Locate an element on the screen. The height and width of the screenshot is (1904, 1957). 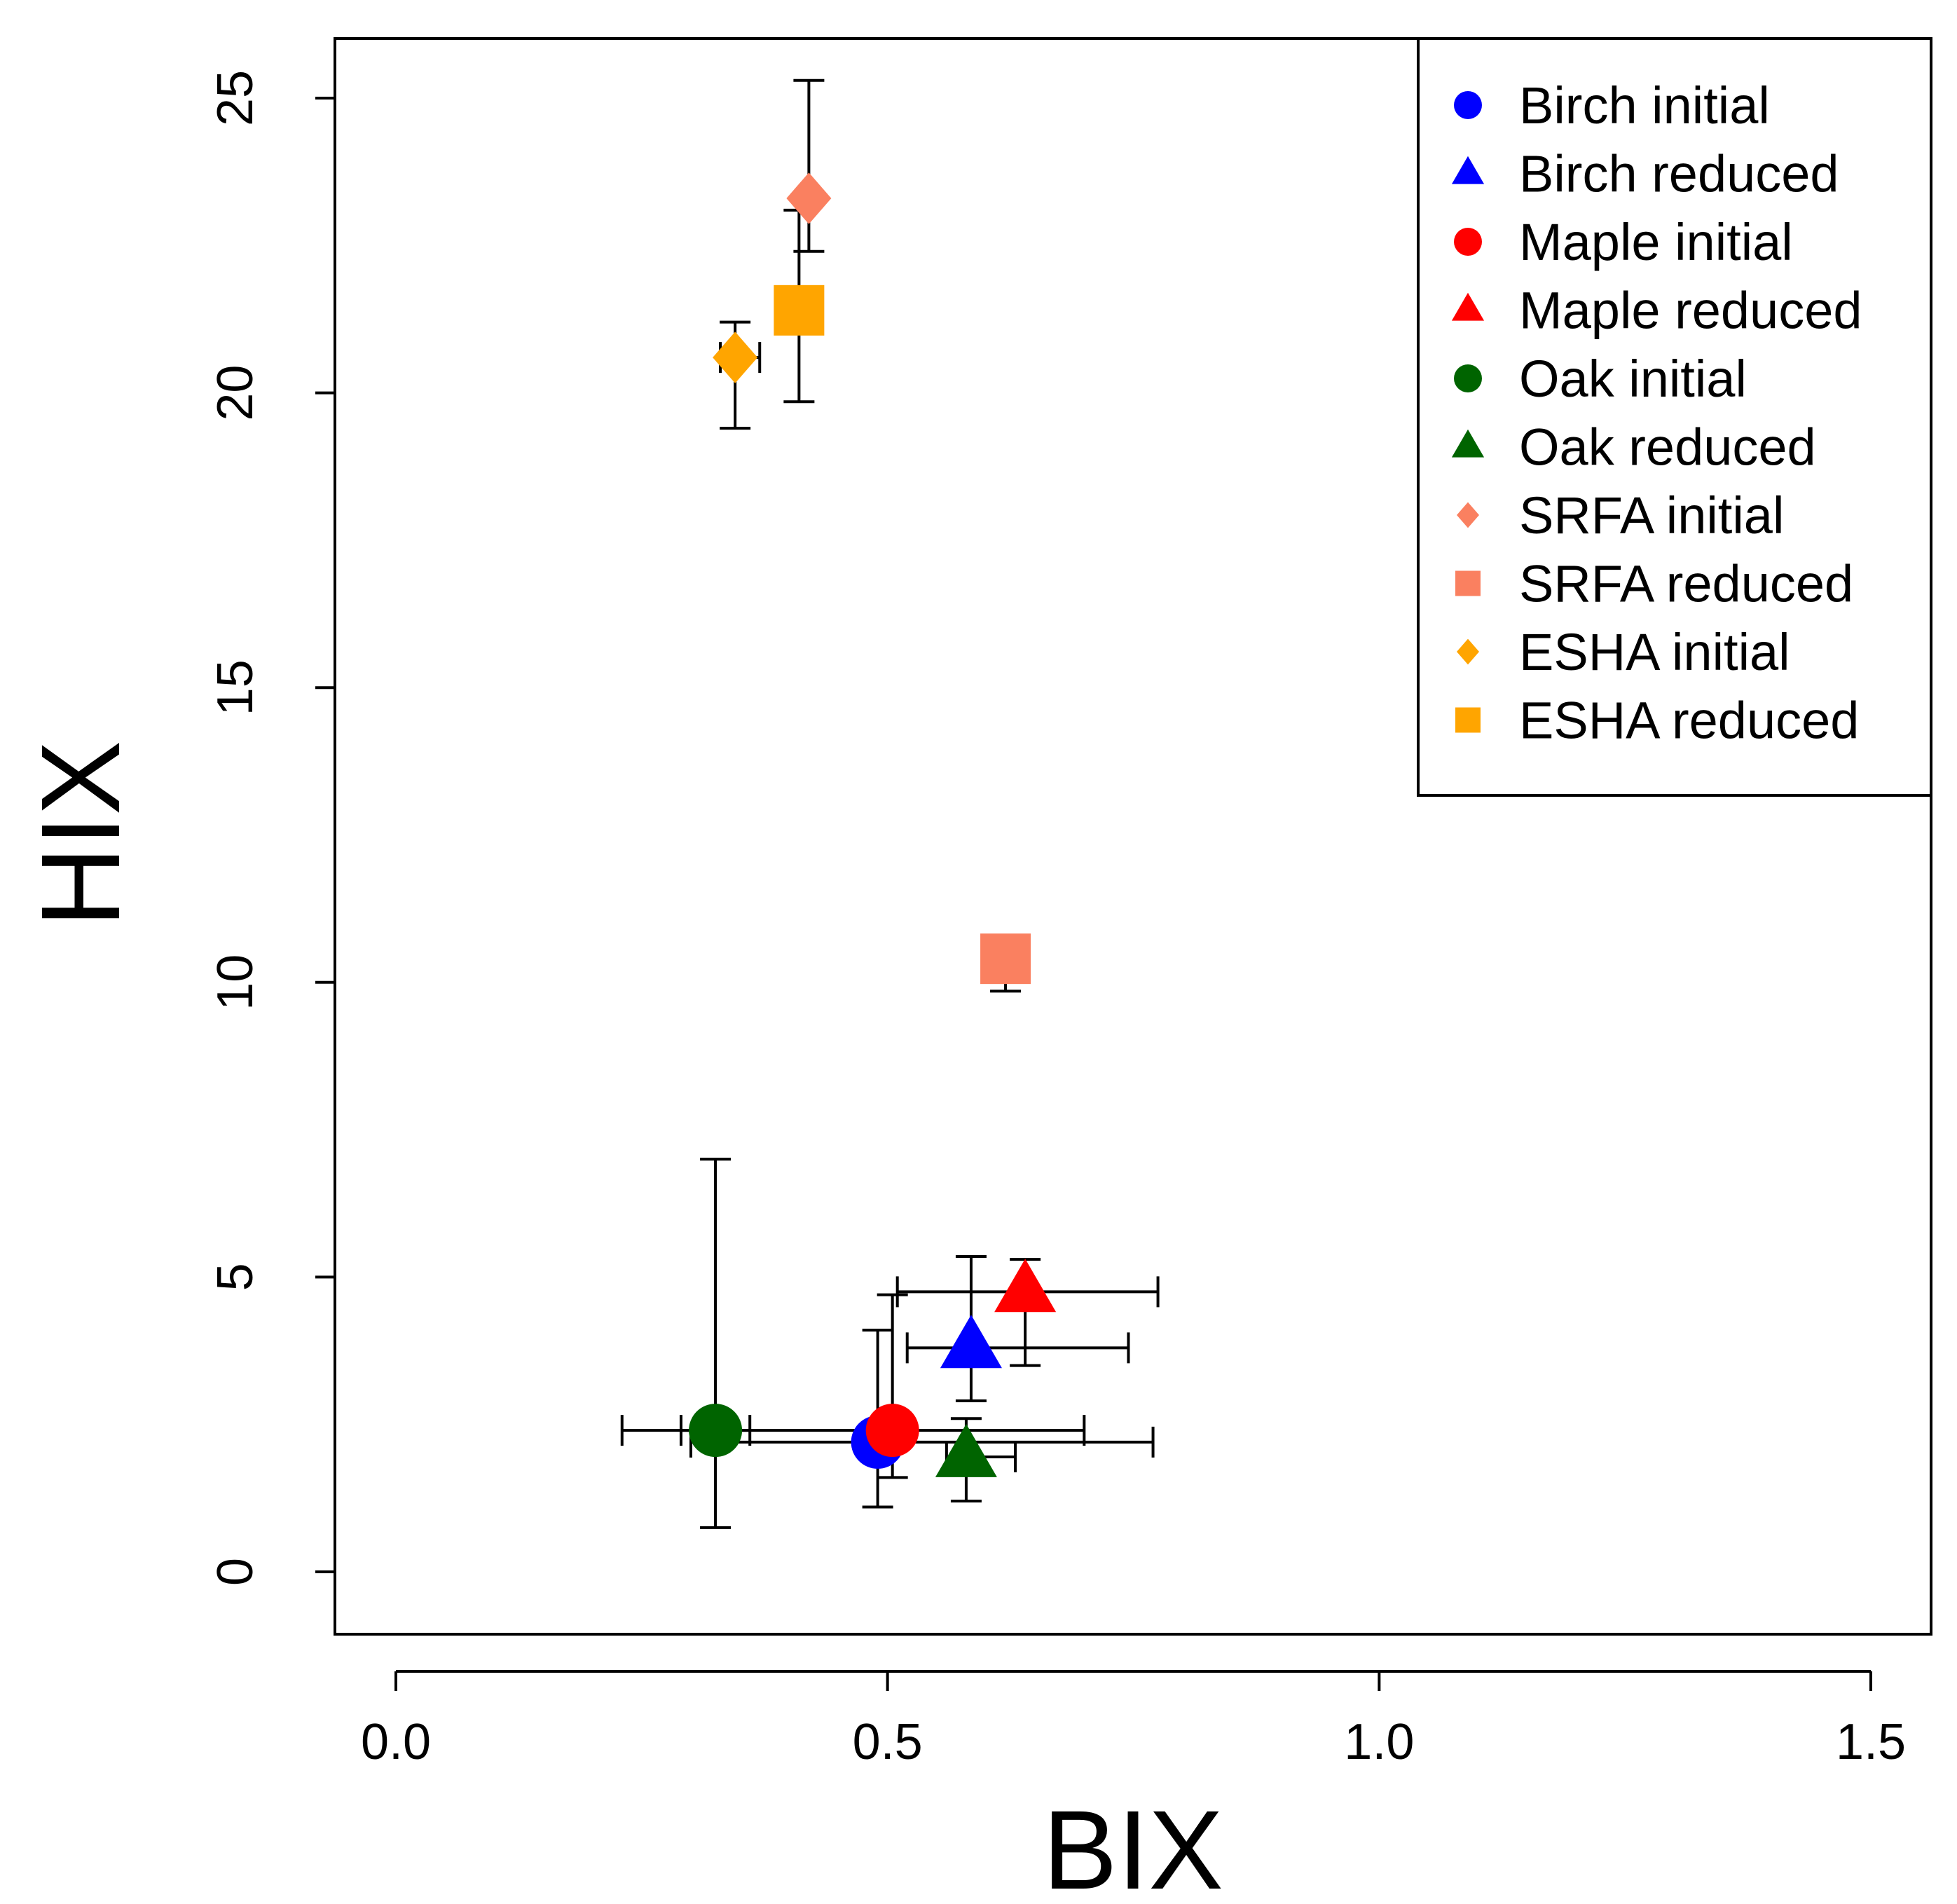
legend-marker-esha-reduced is located at coordinates (1468, 720).